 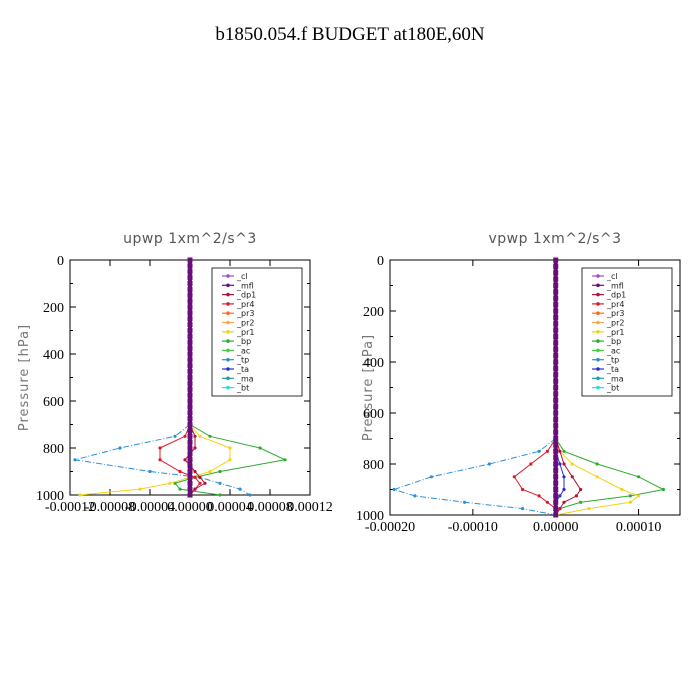 What do you see at coordinates (110, 507) in the screenshot?
I see `x-tick-label: -0.00008` at bounding box center [110, 507].